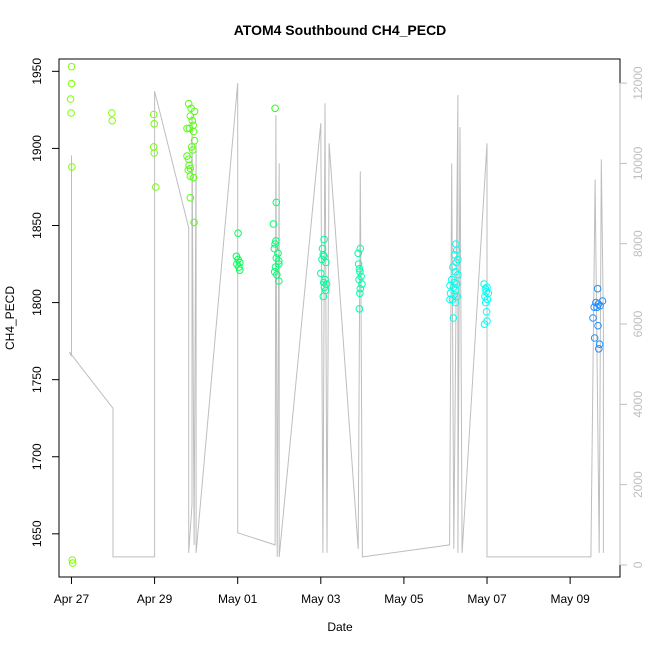  What do you see at coordinates (638, 323) in the screenshot?
I see `y2-tick-label: 6000` at bounding box center [638, 323].